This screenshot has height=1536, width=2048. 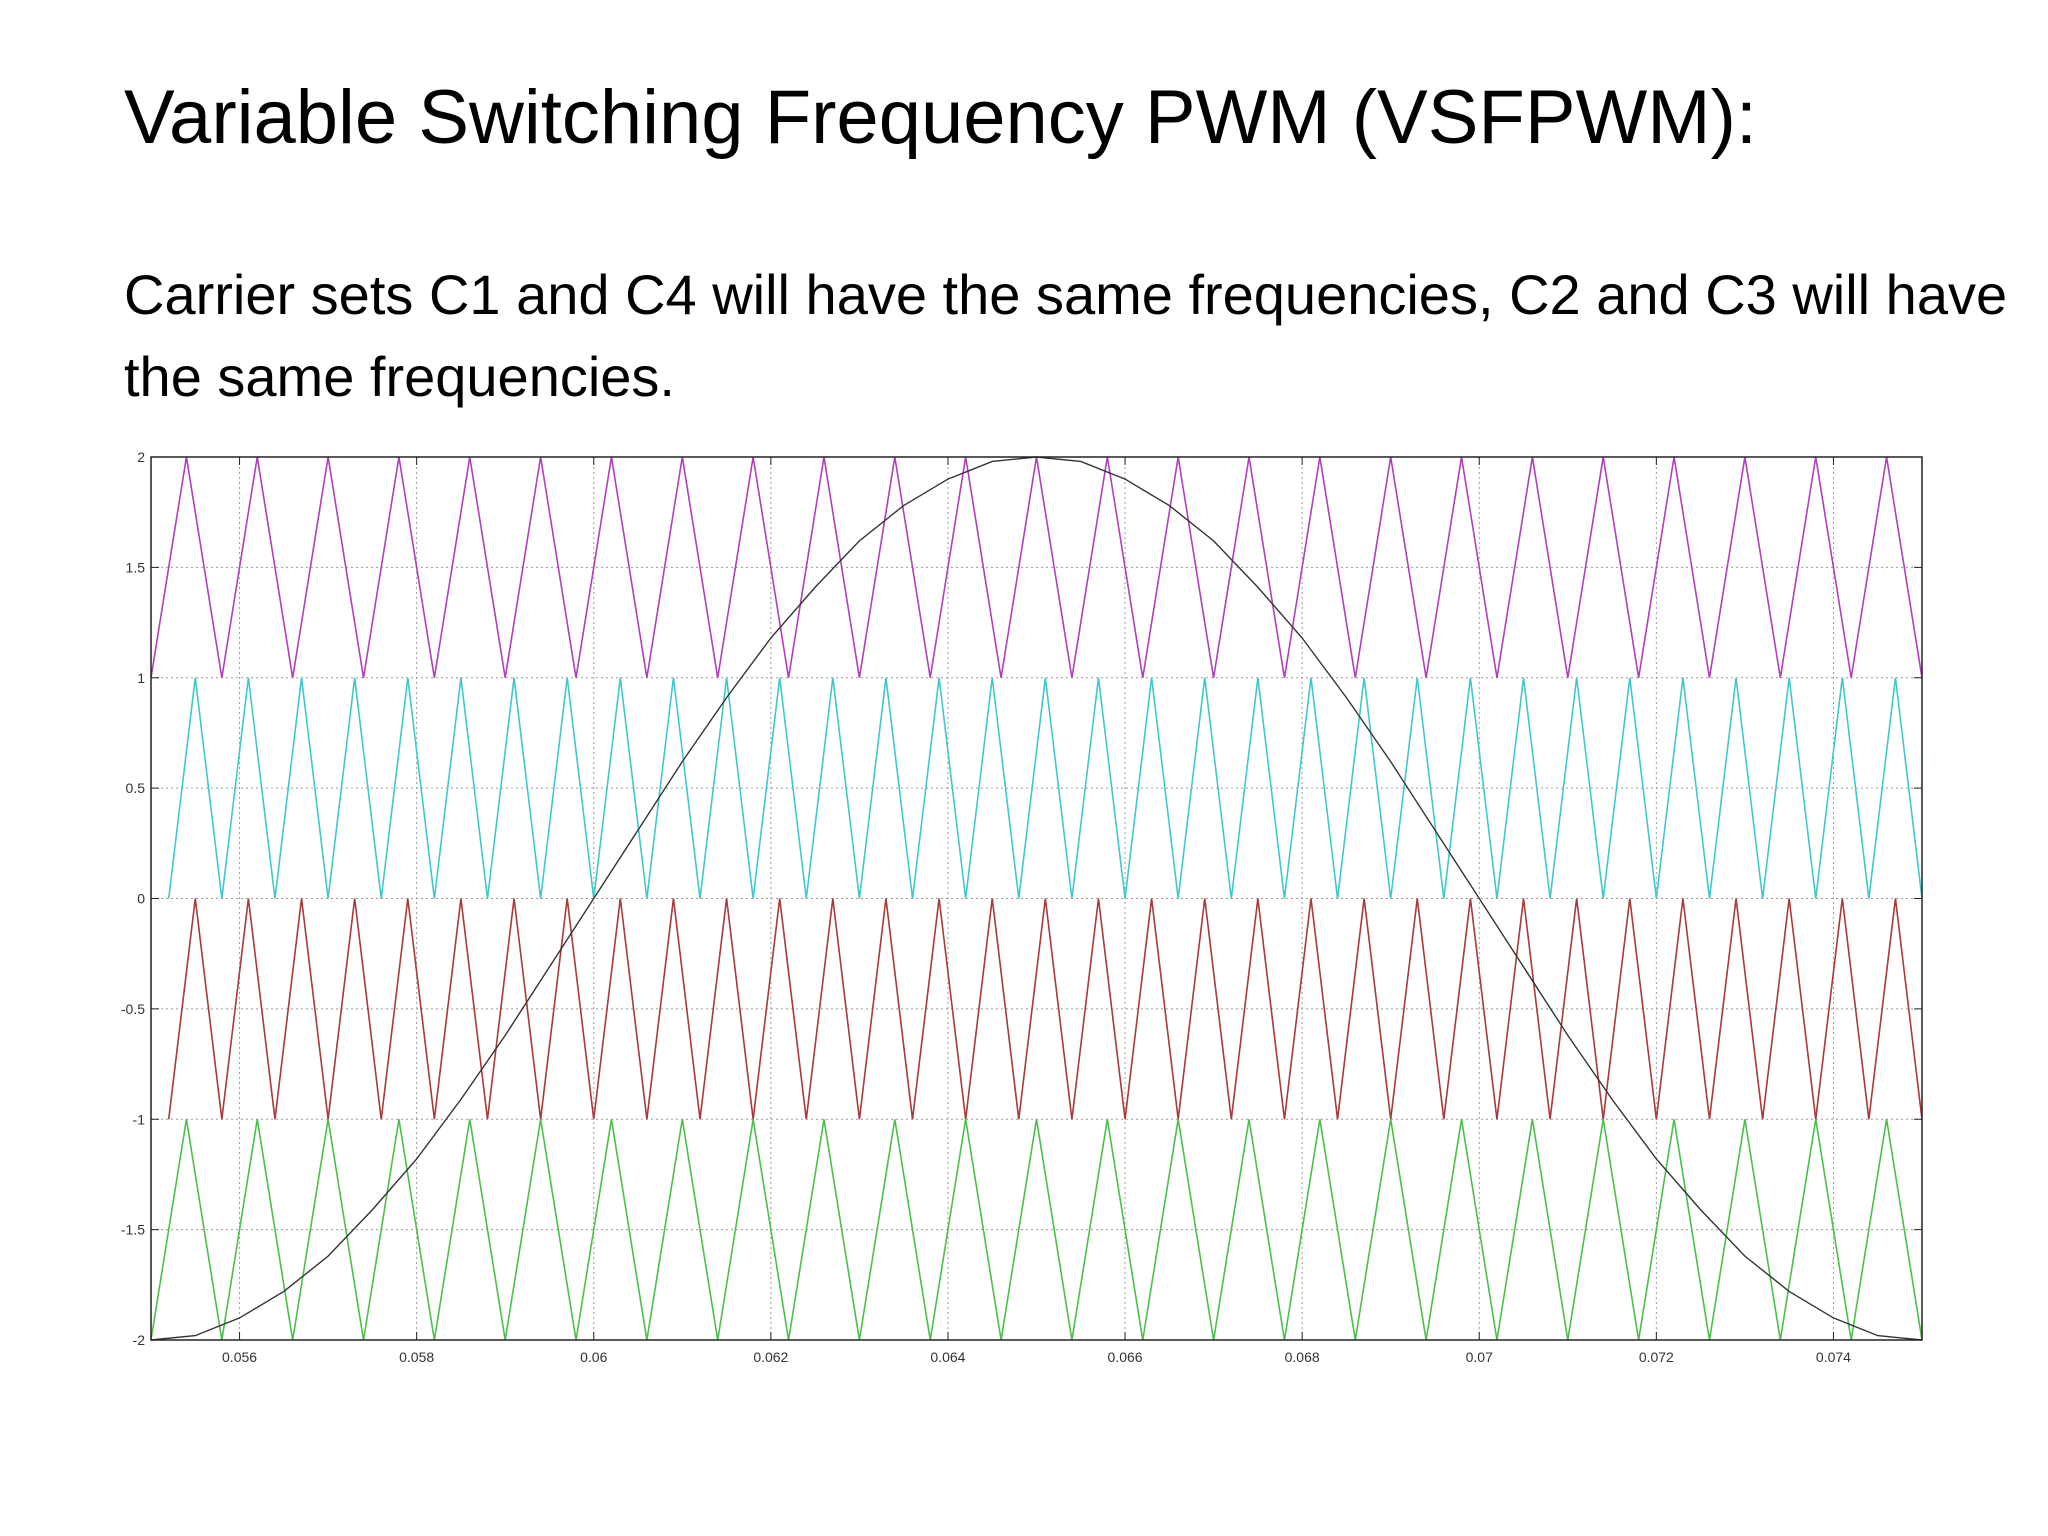 I want to click on y-tick-label: 2, so click(x=141, y=457).